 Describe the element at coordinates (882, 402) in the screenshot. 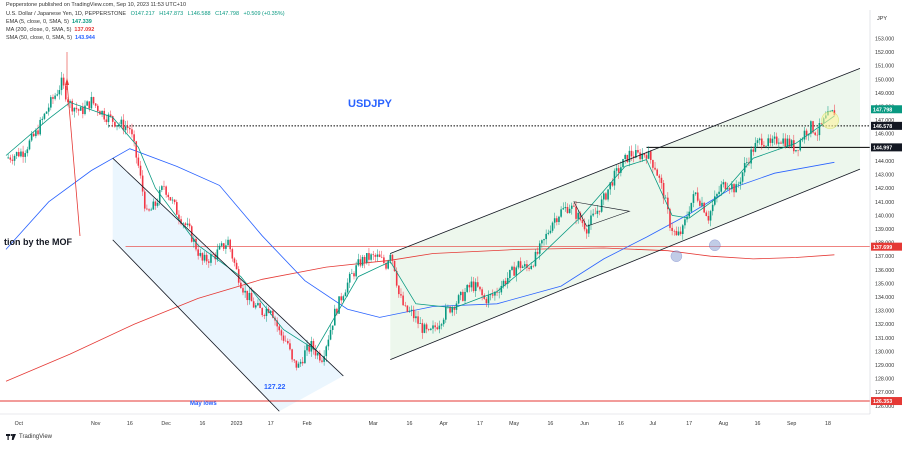

I see `price-tag-label: 126.353` at that location.